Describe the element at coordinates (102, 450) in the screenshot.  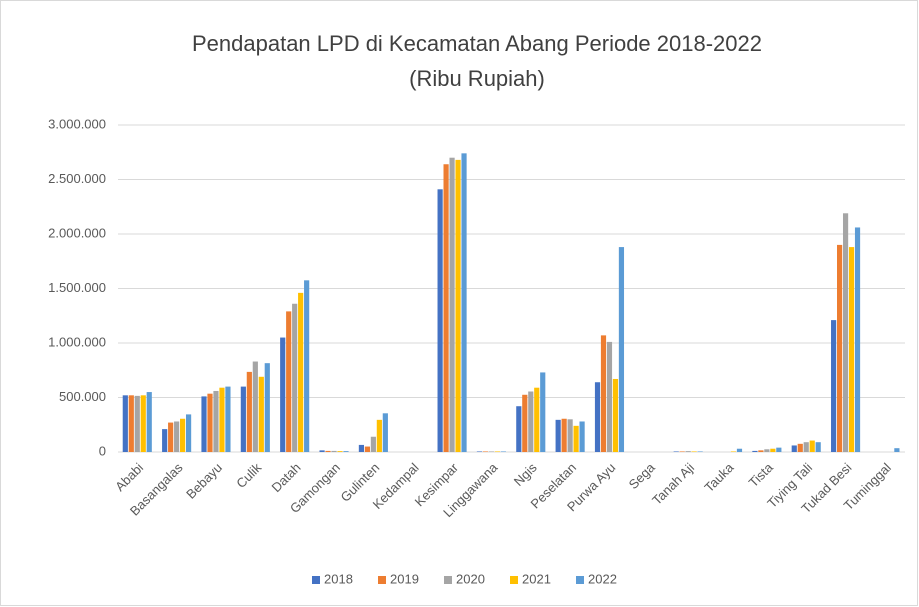
I see `y-tick-label: 0` at that location.